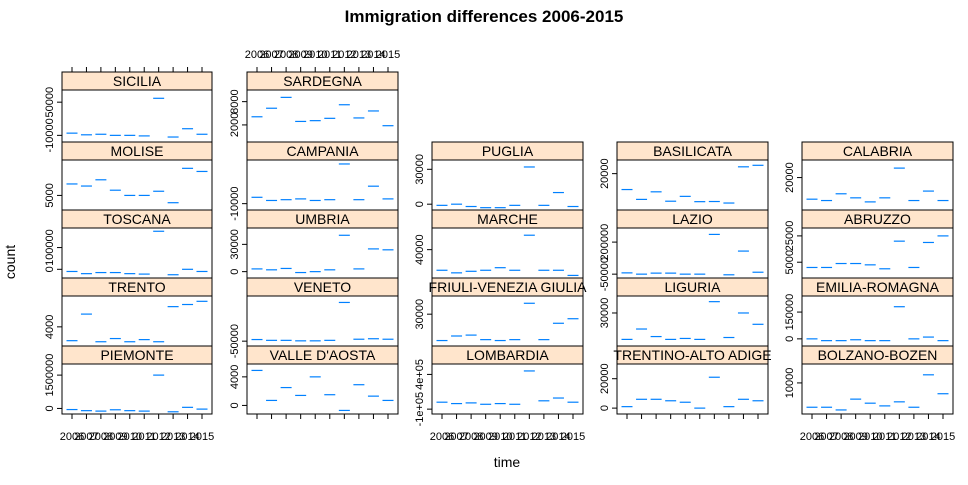  I want to click on x-tick-label-top: 2006, so click(257, 55).